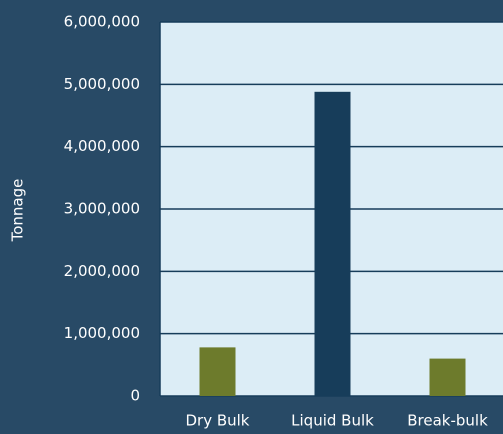 The image size is (503, 434). What do you see at coordinates (332, 421) in the screenshot?
I see `x-tick-label: Liquid Bulk` at bounding box center [332, 421].